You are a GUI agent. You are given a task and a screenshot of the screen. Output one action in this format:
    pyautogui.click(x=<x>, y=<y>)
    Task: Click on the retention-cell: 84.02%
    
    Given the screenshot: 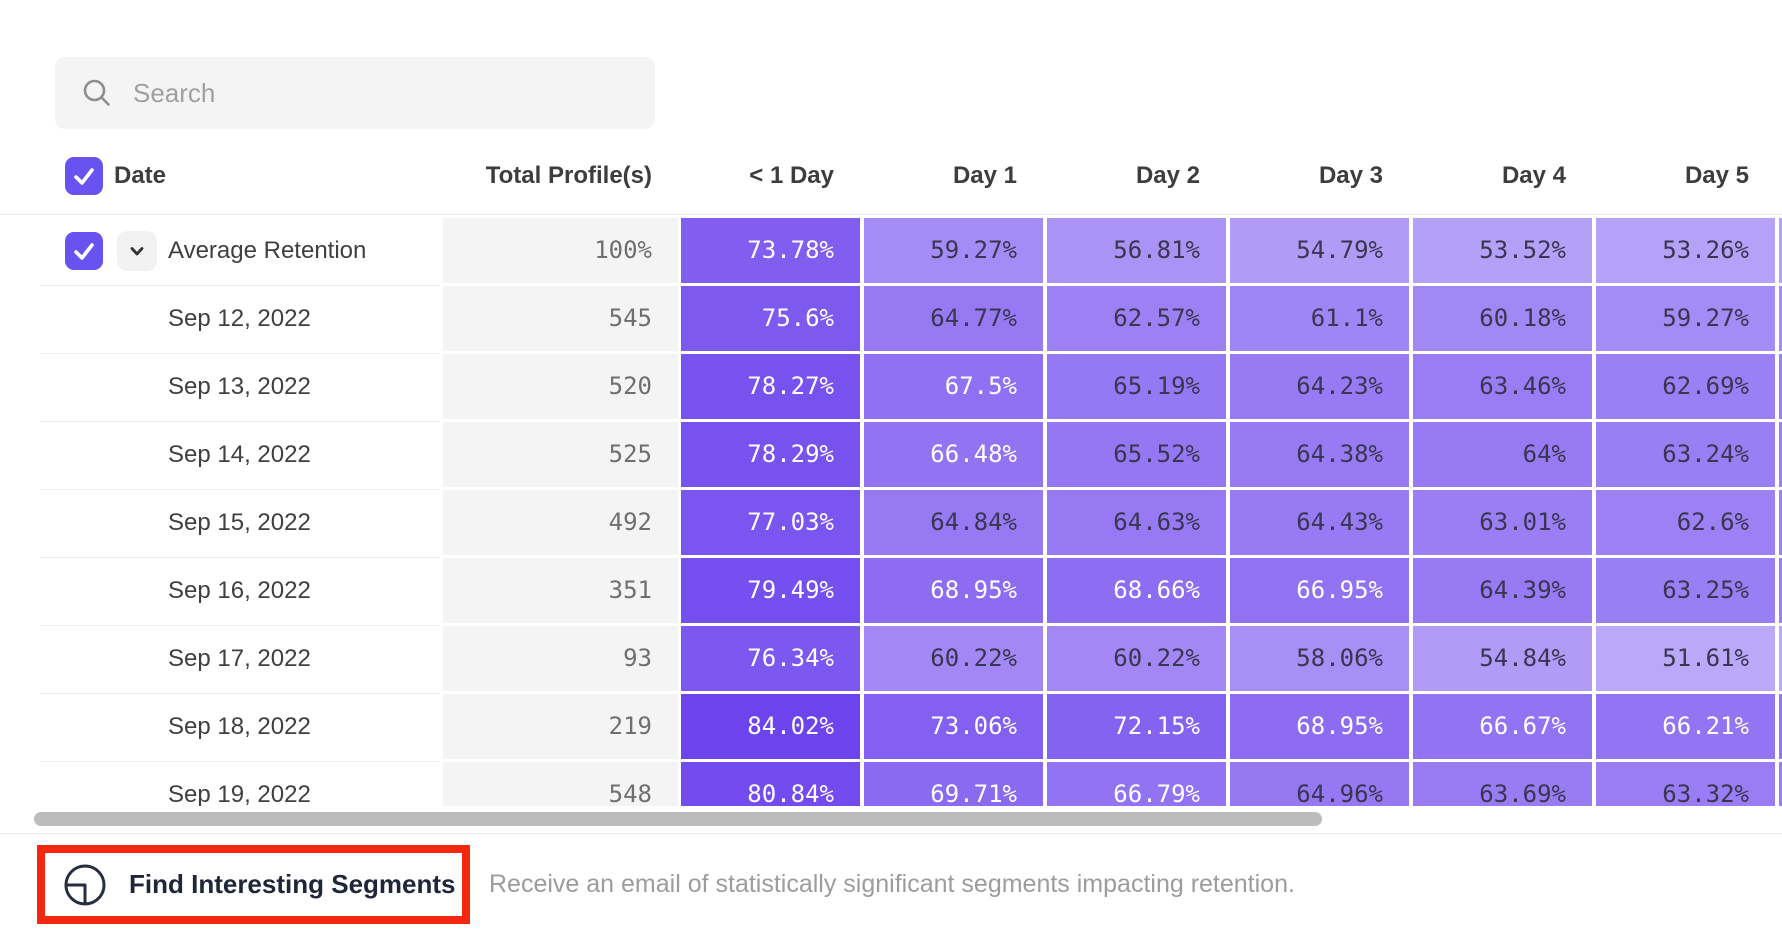 What is the action you would take?
    pyautogui.click(x=770, y=726)
    